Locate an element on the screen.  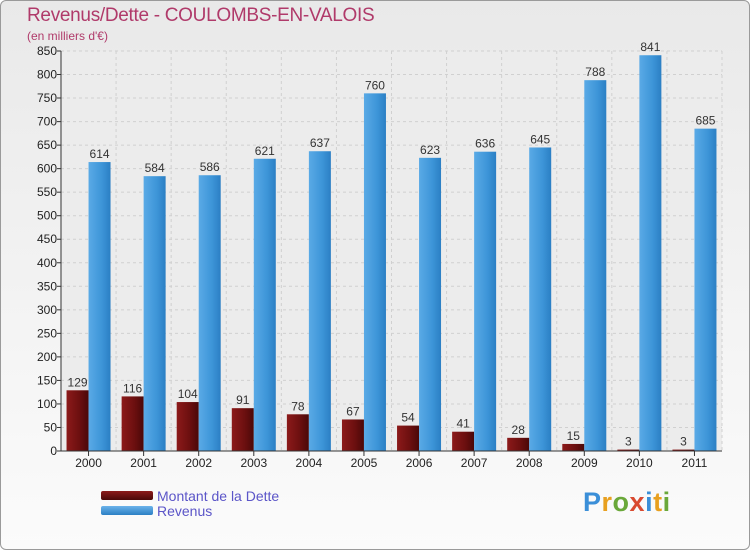
y-tick-label: 600 is located at coordinates (47, 169).